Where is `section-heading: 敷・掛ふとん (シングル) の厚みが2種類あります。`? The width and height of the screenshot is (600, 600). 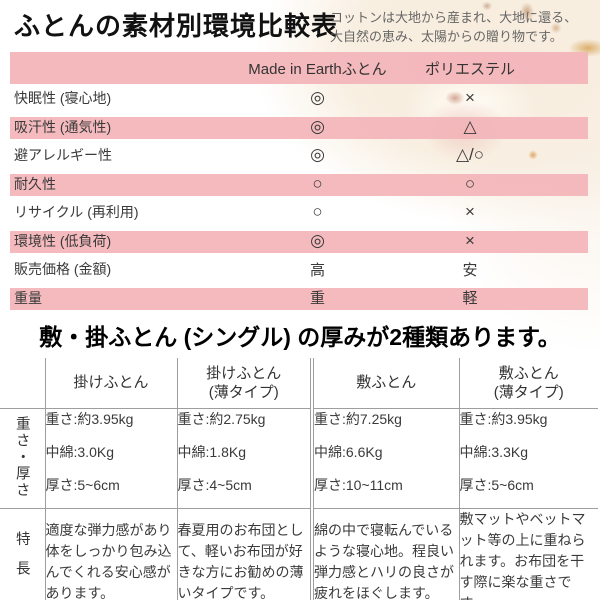
section-heading: 敷・掛ふとん (シングル) の厚みが2種類あります。 is located at coordinates (300, 337).